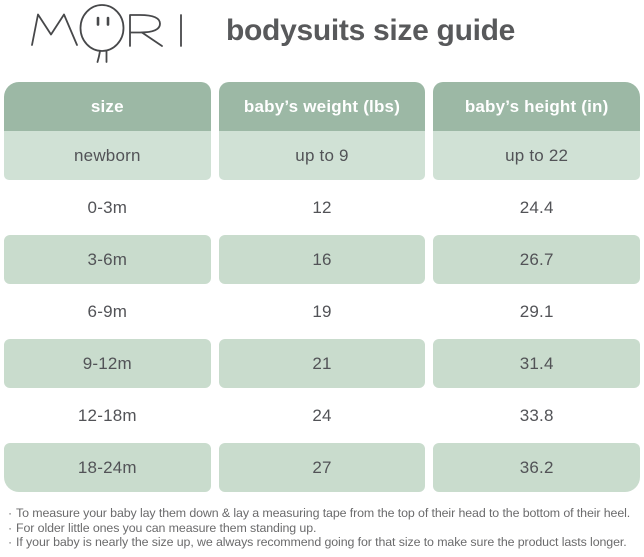 The height and width of the screenshot is (557, 644). I want to click on table-row-newborn: newborn up to 9 up to 22, so click(322, 155).